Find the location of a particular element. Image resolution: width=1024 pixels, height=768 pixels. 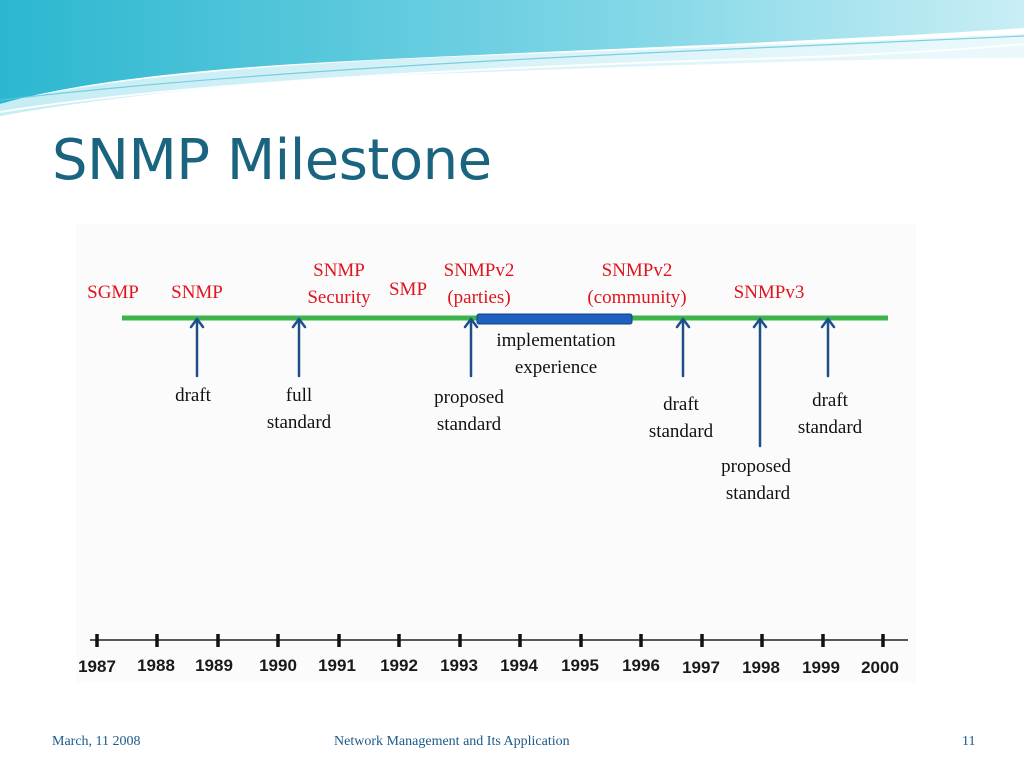

year-label: 1991 is located at coordinates (337, 665).